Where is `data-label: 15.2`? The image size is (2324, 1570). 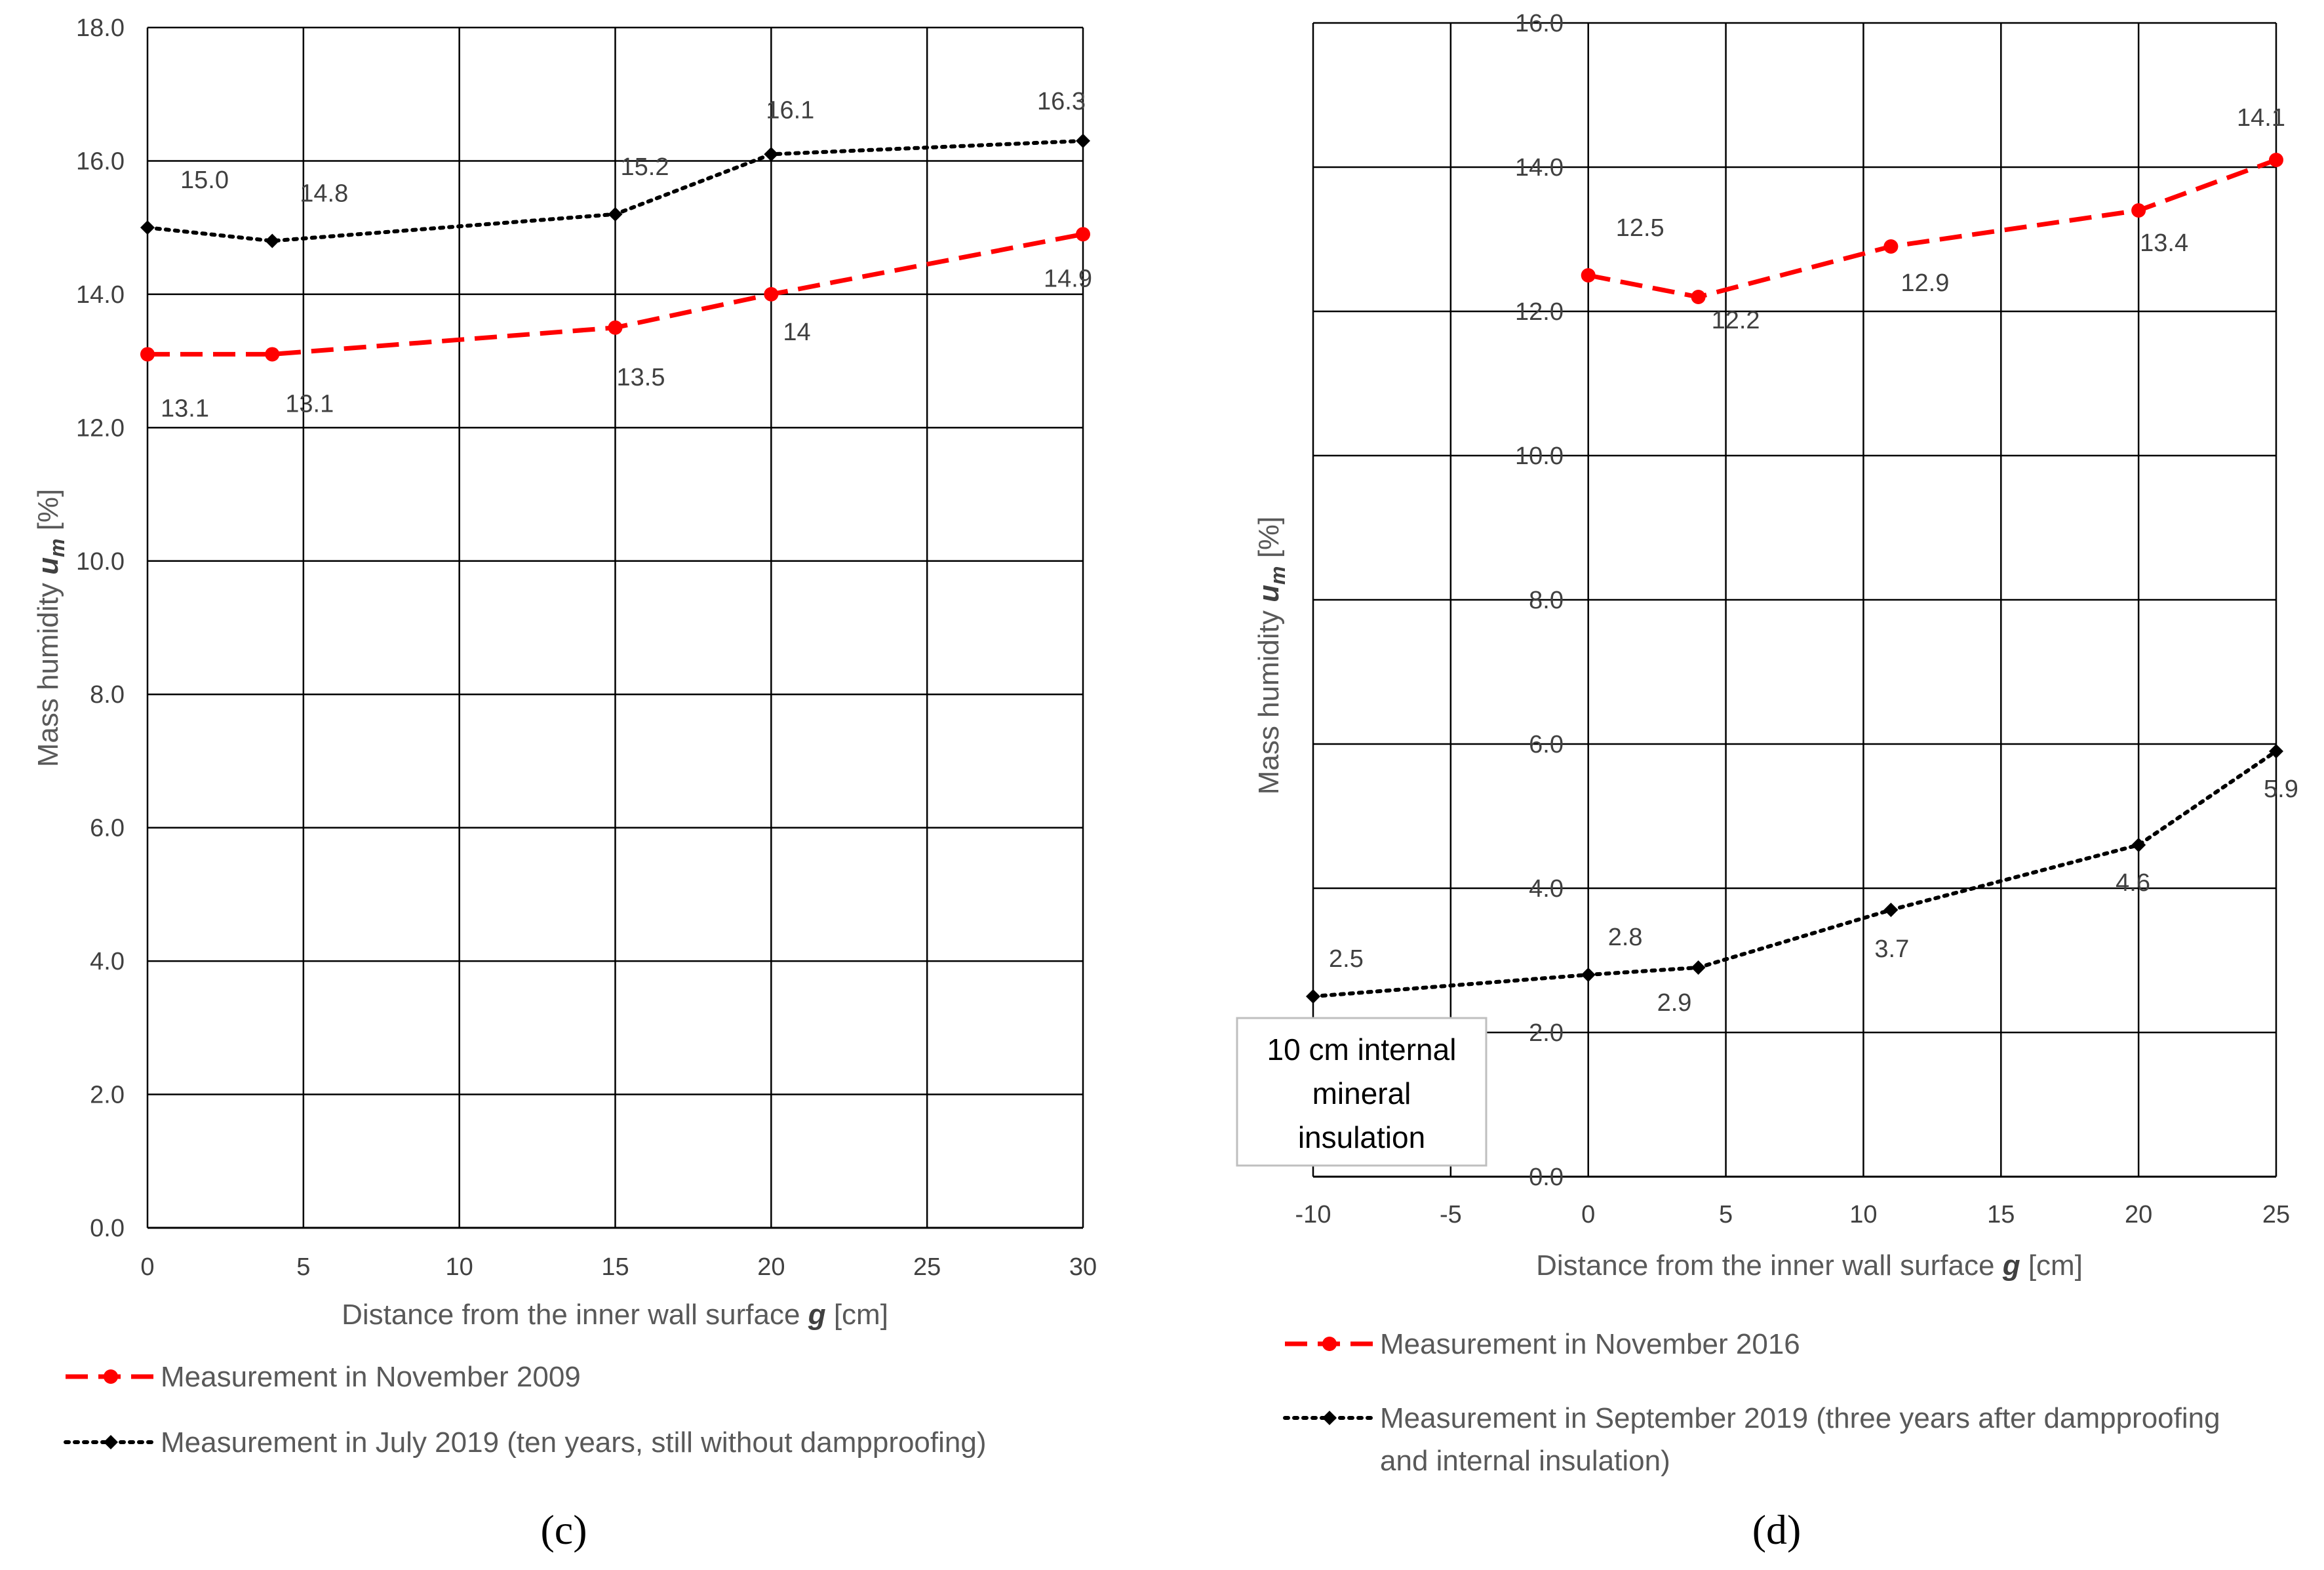
data-label: 15.2 is located at coordinates (645, 167).